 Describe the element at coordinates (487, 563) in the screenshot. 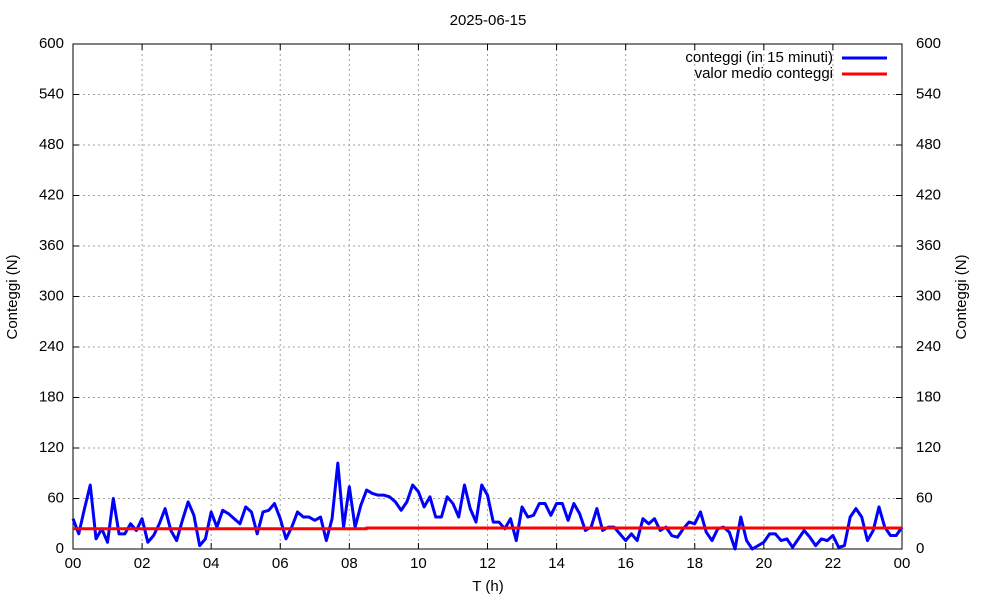

I see `x-tick-label: 12` at that location.